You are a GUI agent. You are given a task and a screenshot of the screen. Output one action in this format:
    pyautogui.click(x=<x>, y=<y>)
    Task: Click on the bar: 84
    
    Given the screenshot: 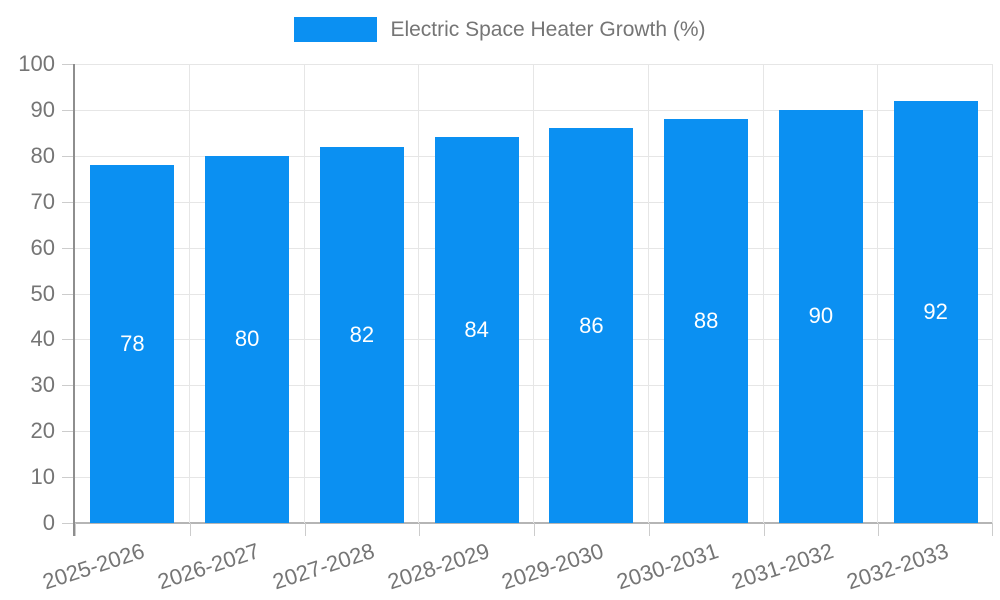 What is the action you would take?
    pyautogui.click(x=476, y=330)
    